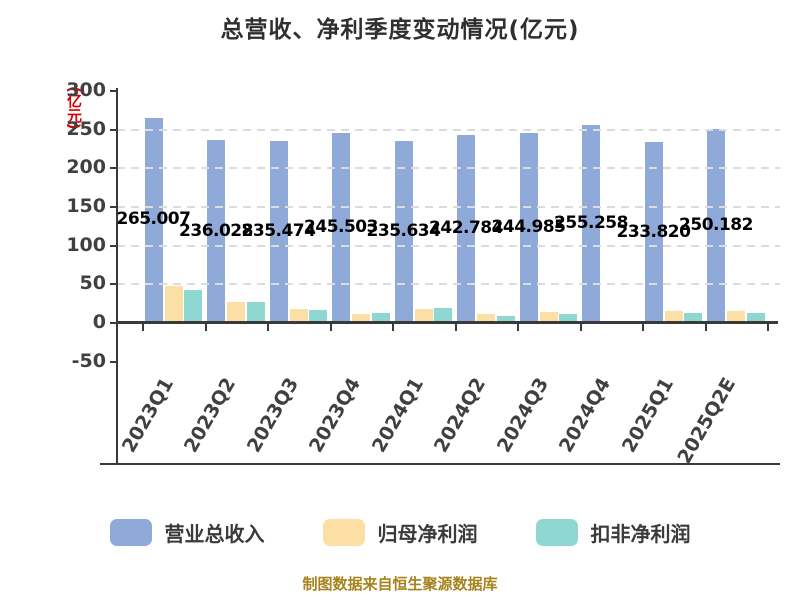 The width and height of the screenshot is (800, 600). I want to click on value-label-2023Q4: 245.503, so click(341, 226).